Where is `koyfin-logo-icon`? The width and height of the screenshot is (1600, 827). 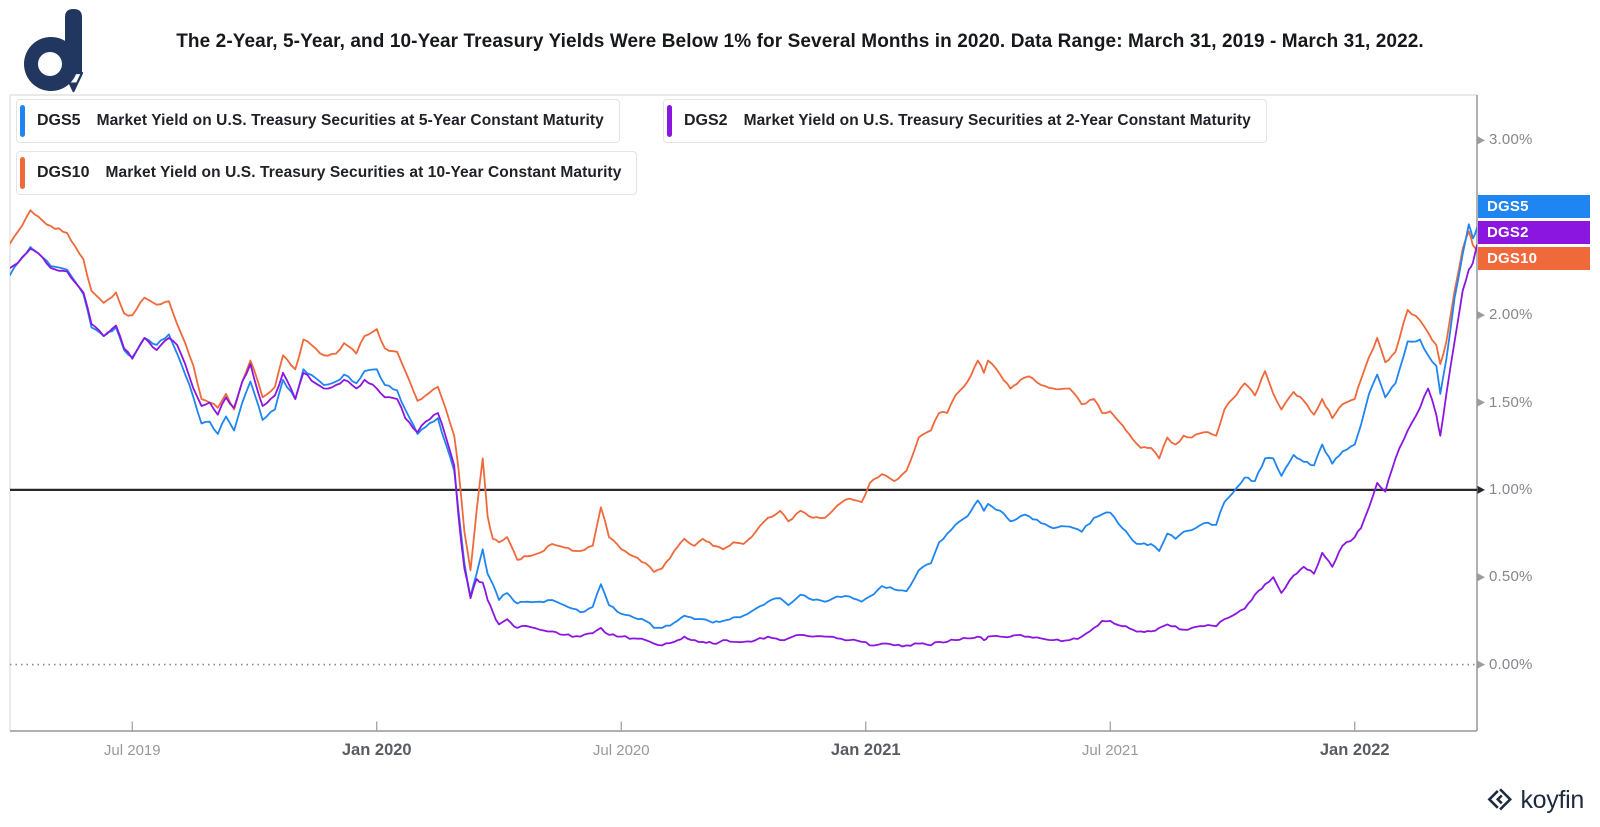 koyfin-logo-icon is located at coordinates (1500, 799).